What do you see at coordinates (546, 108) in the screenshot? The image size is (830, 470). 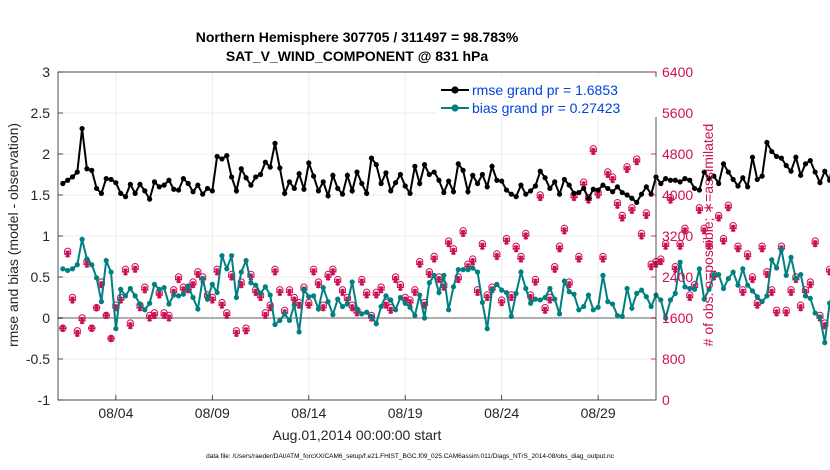 I see `legend-bias-label: bias grand pr = 0.27423` at bounding box center [546, 108].